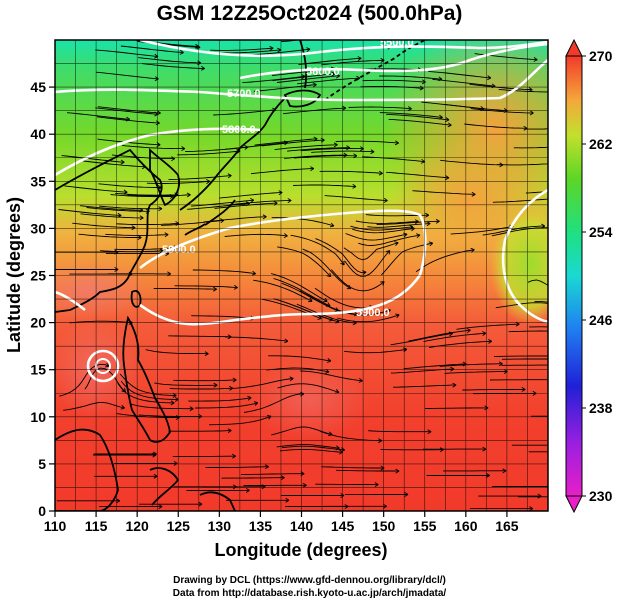 This screenshot has height=605, width=619. I want to click on x-tick-label: 165, so click(507, 526).